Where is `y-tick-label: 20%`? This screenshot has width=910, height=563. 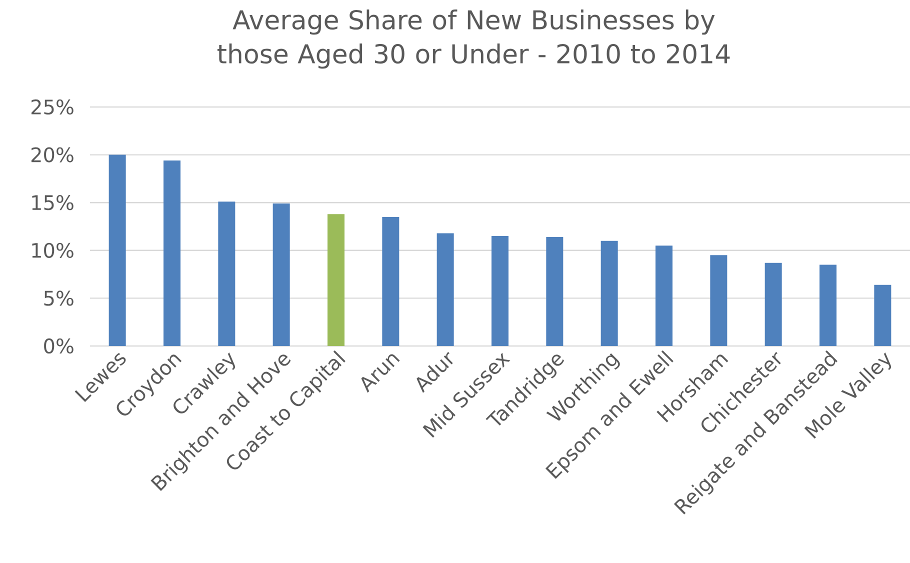 y-tick-label: 20% is located at coordinates (52, 154).